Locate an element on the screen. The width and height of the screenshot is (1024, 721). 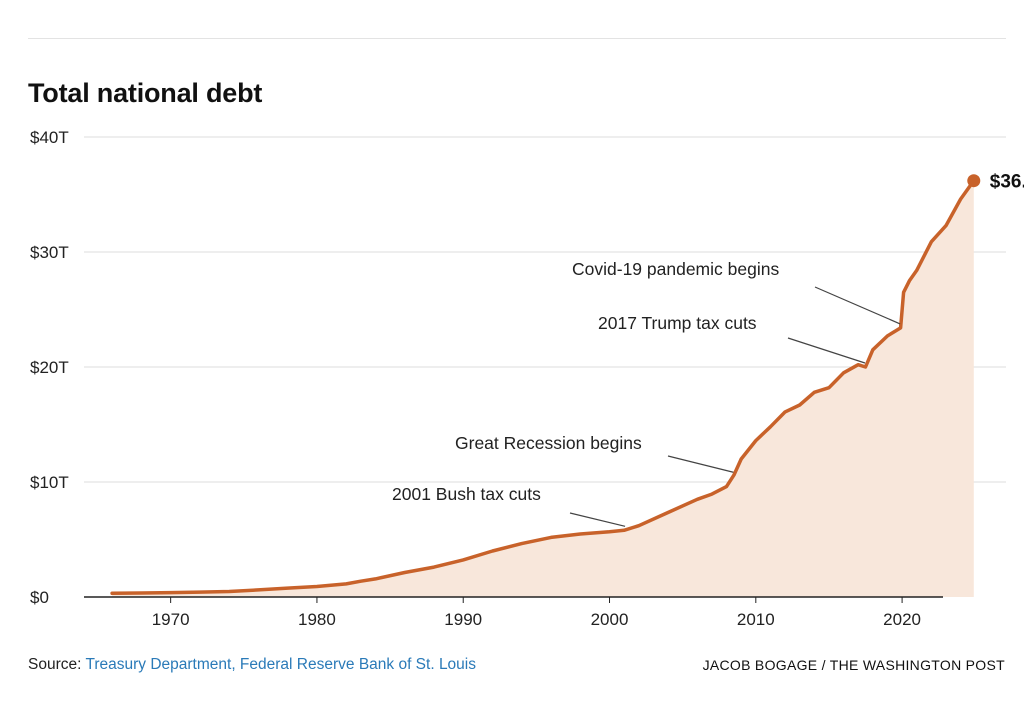
chart-title: Total national debt is located at coordinates (145, 93).